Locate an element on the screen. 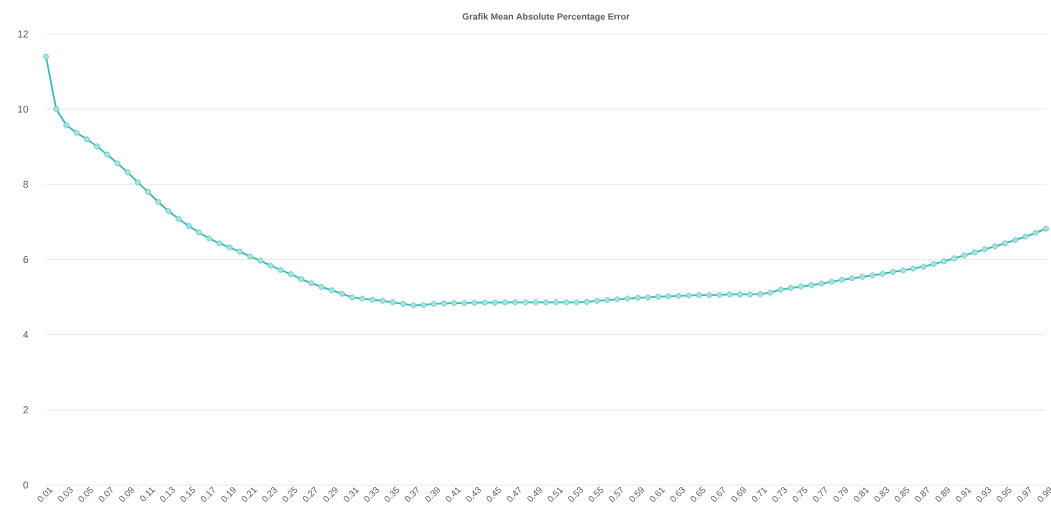  x-tick-label: 0.89 is located at coordinates (942, 494).